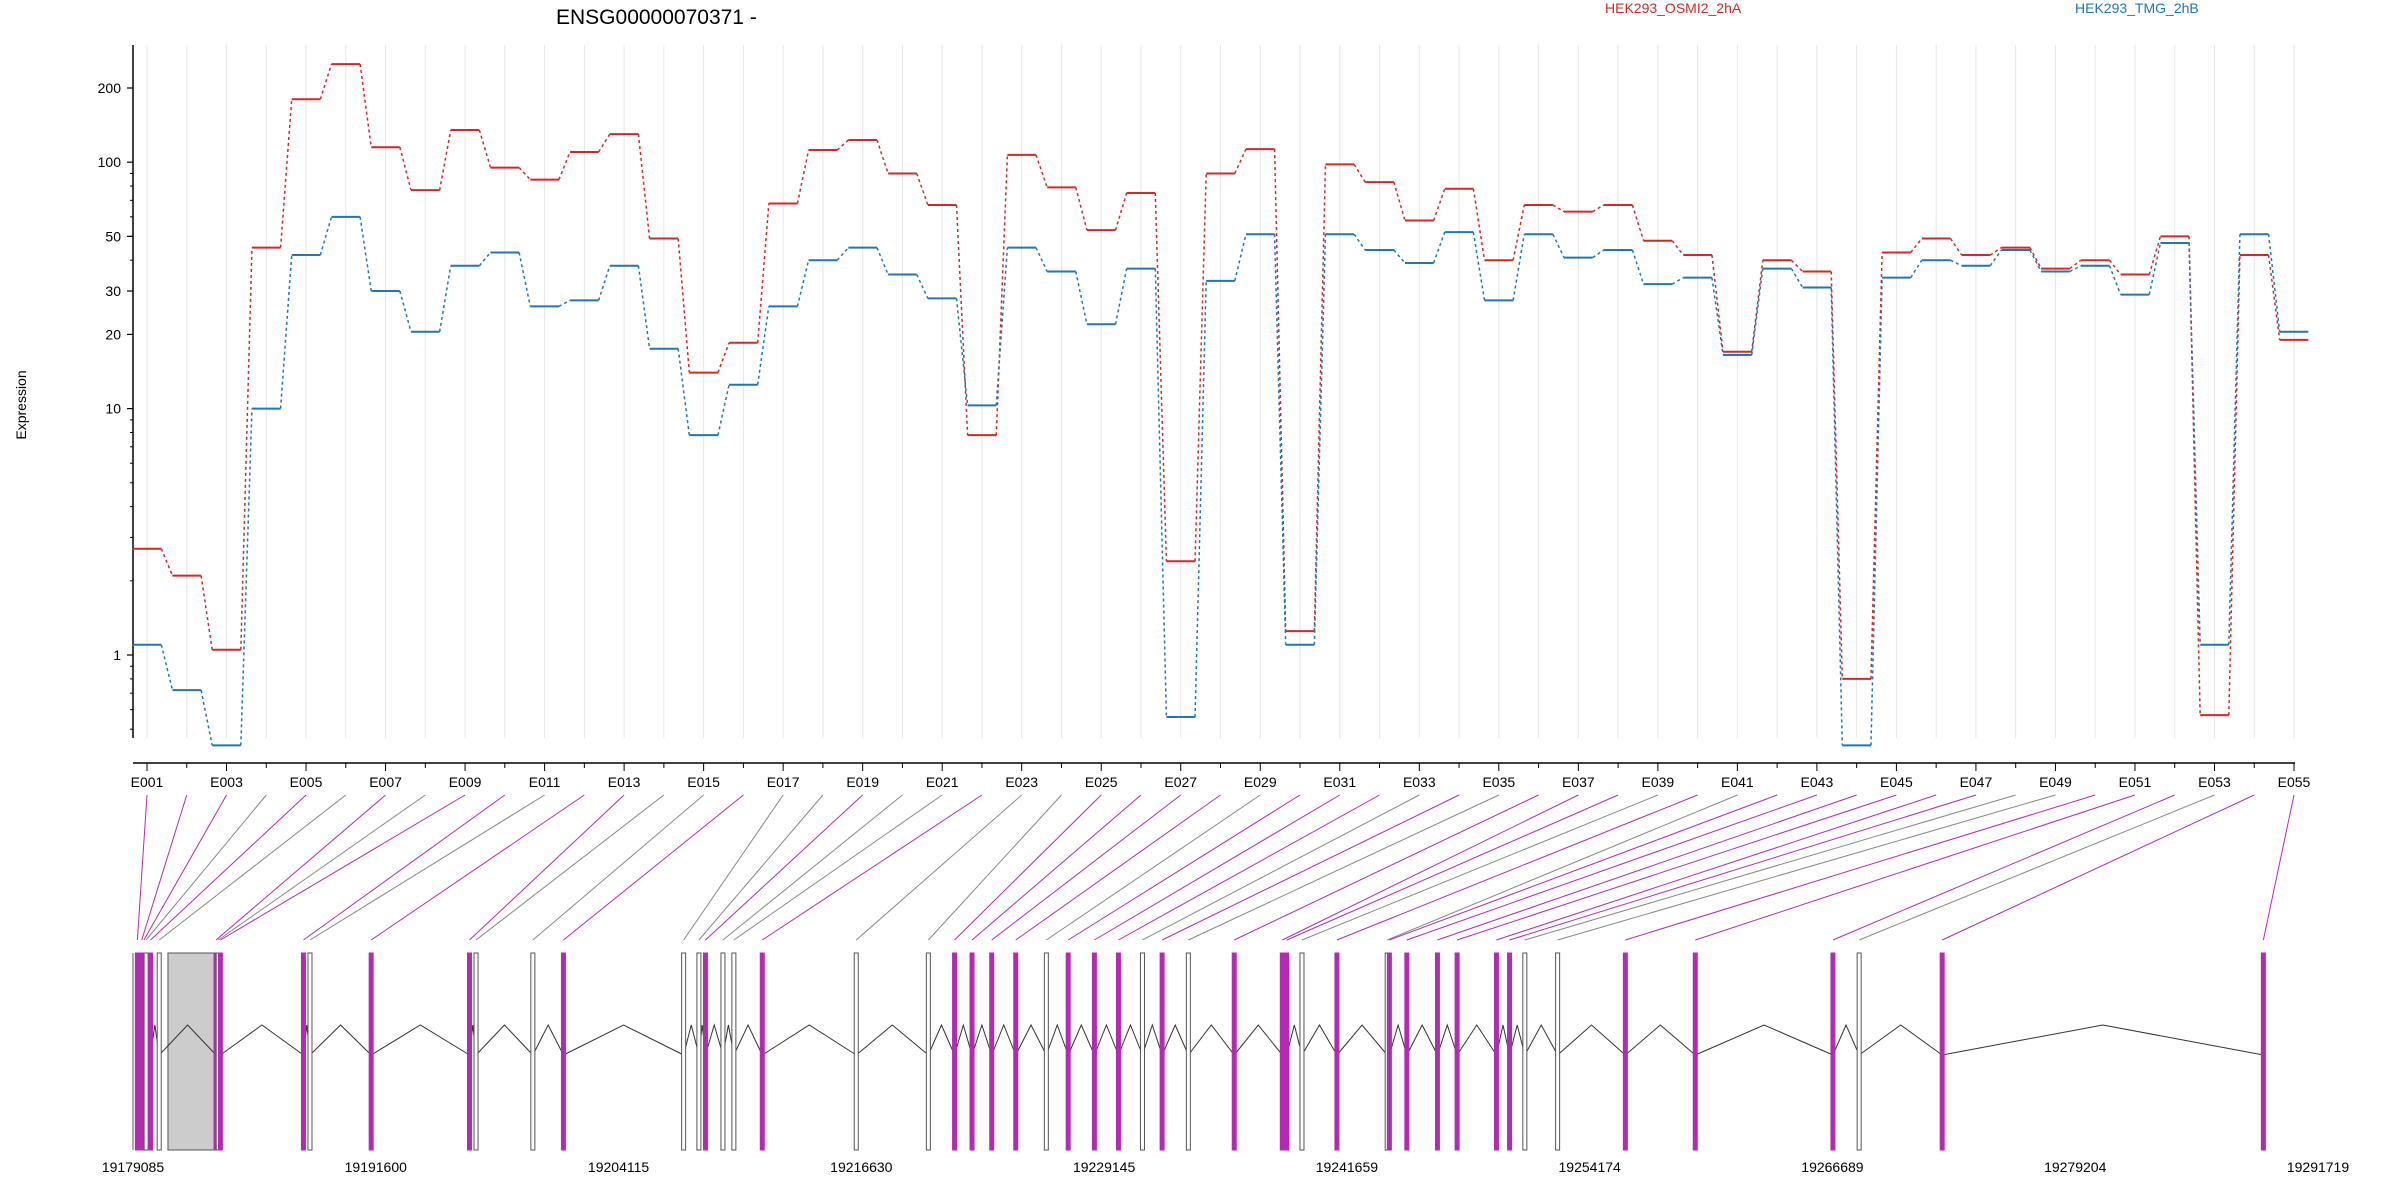 This screenshot has height=1200, width=2400. I want to click on exon-bar-e047, so click(1510, 1051).